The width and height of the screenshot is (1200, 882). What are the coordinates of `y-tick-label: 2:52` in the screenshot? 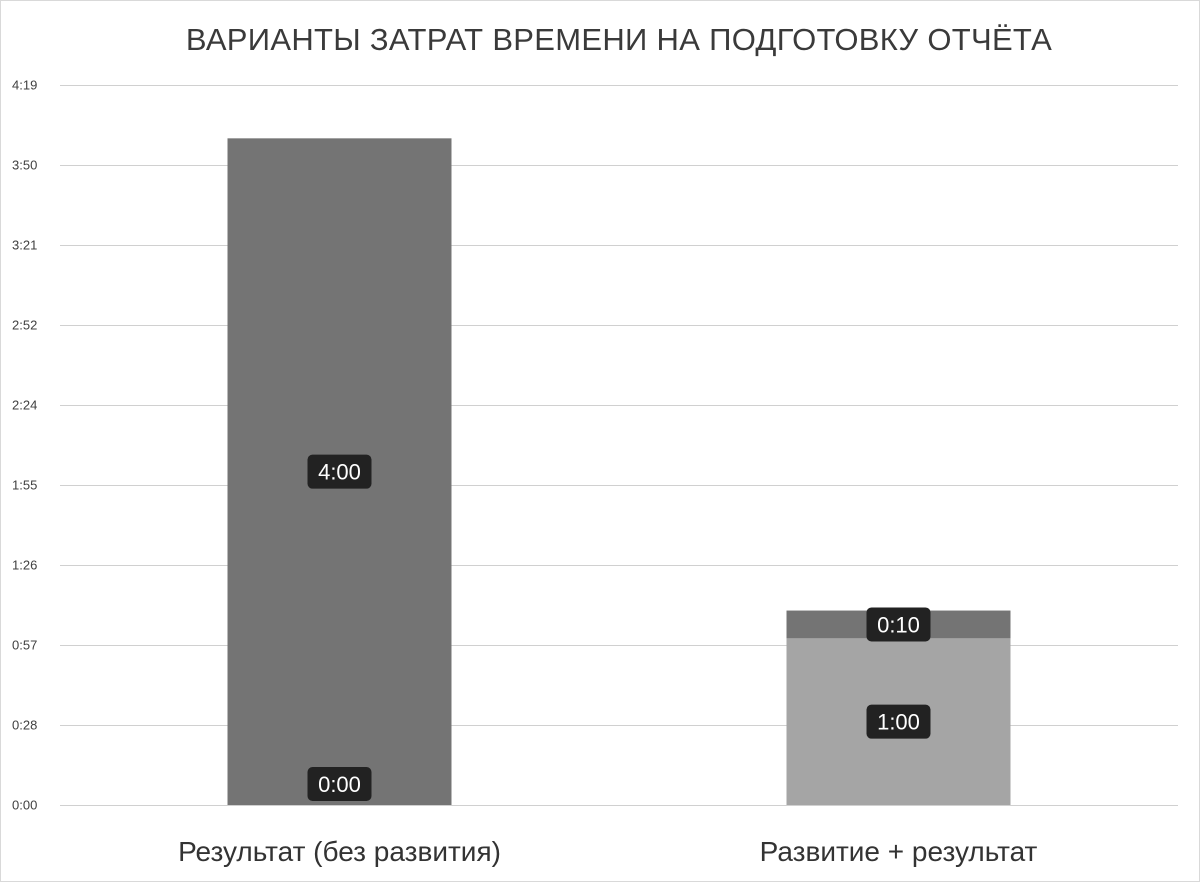 It's located at (24, 325).